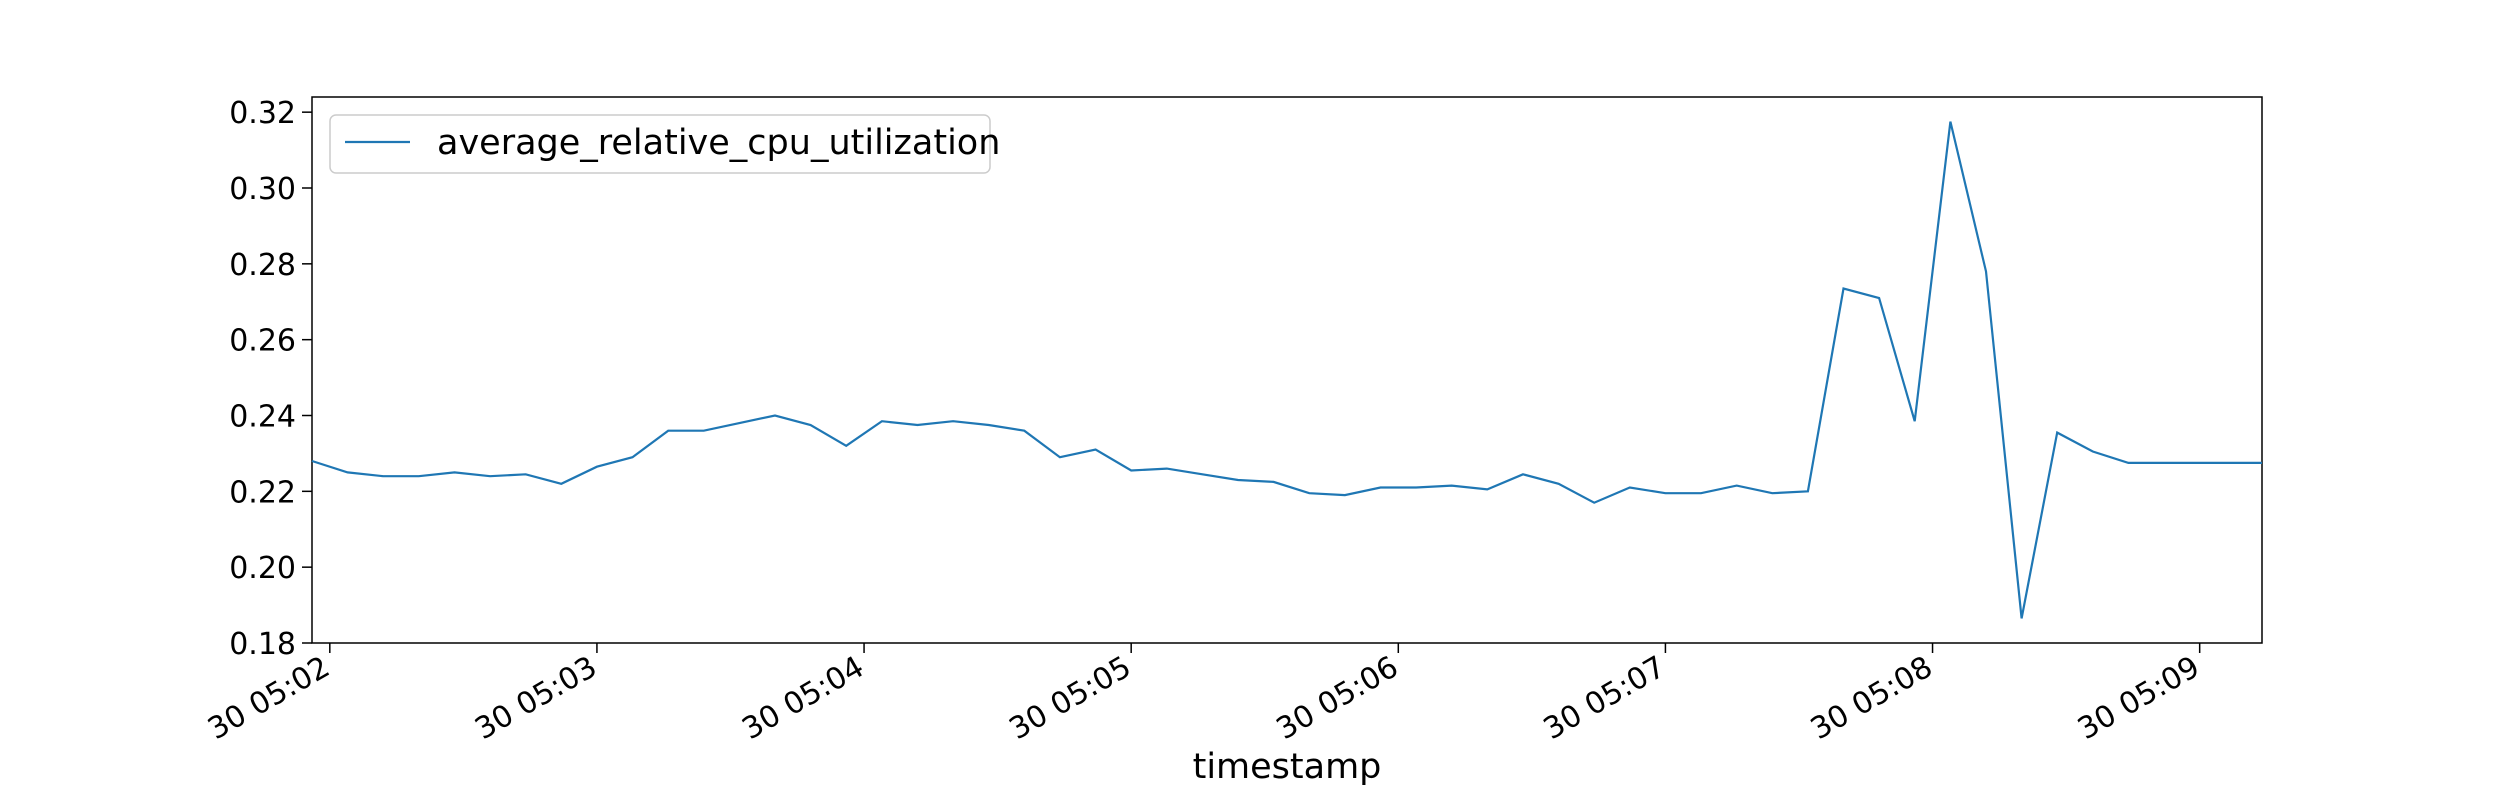  Describe the element at coordinates (2139, 698) in the screenshot. I see `x-tick-label: 30 05:09` at that location.